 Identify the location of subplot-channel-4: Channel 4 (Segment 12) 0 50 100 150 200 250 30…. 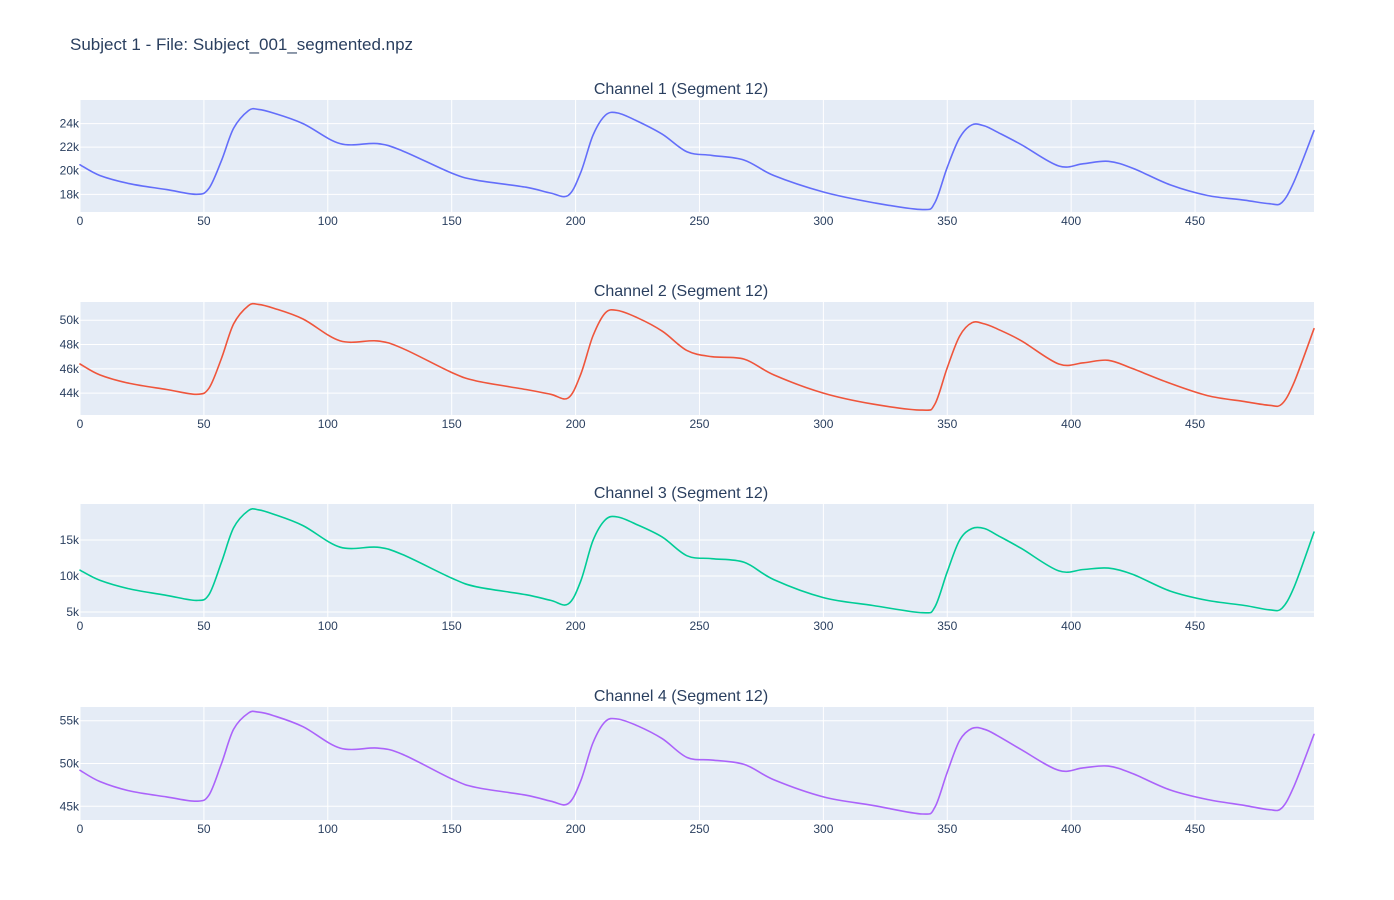
(687, 762).